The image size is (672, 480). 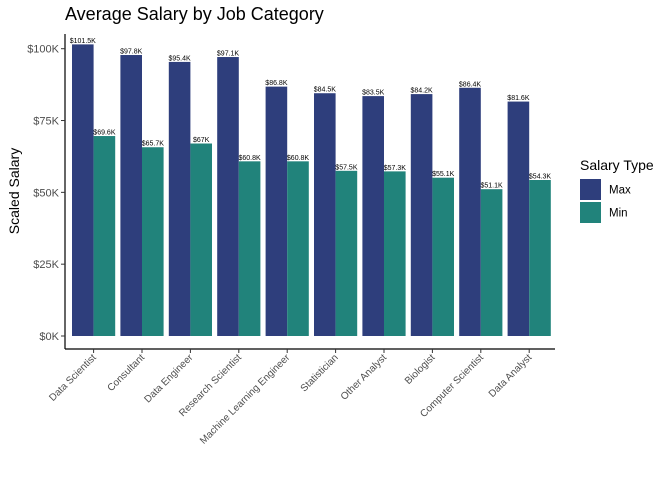 I want to click on x-tick-label: Biologist, so click(x=420, y=369).